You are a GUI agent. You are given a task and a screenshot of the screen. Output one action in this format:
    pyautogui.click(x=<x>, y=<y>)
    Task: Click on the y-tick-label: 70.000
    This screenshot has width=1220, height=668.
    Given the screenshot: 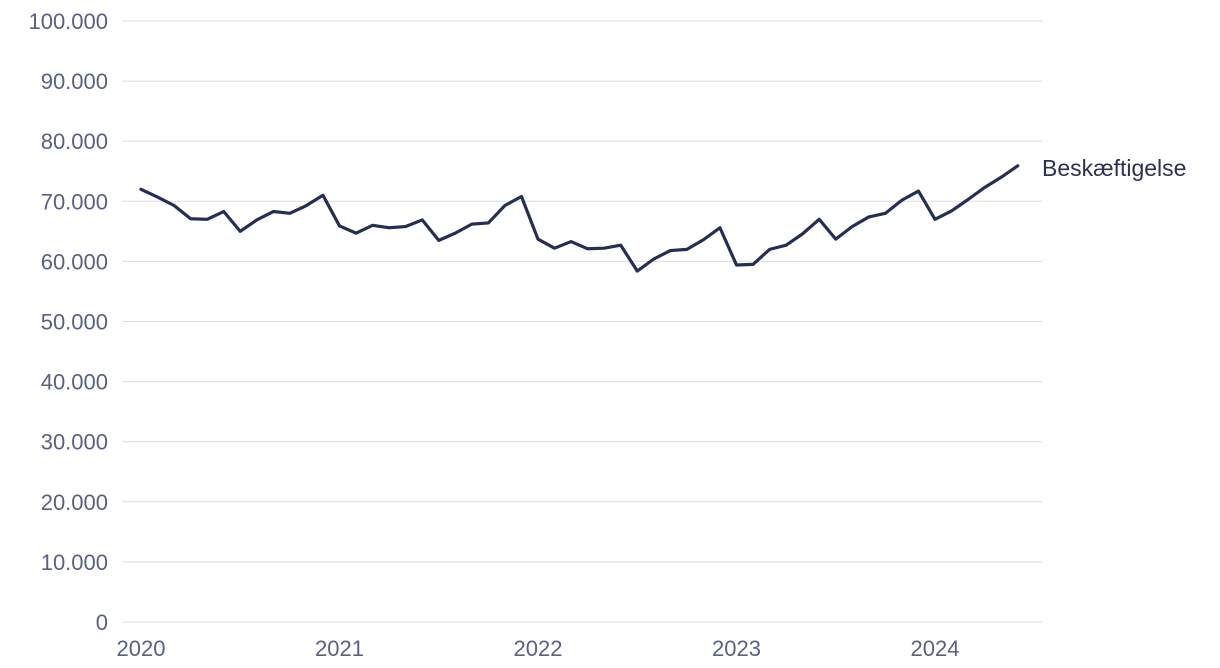 What is the action you would take?
    pyautogui.click(x=74, y=201)
    